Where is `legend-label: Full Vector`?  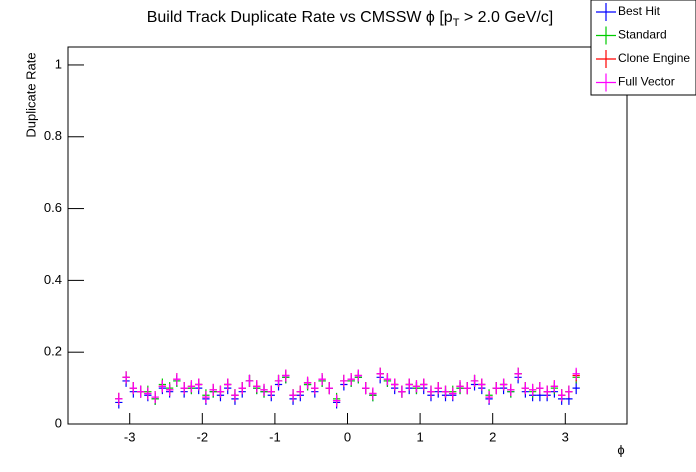
legend-label: Full Vector is located at coordinates (646, 82).